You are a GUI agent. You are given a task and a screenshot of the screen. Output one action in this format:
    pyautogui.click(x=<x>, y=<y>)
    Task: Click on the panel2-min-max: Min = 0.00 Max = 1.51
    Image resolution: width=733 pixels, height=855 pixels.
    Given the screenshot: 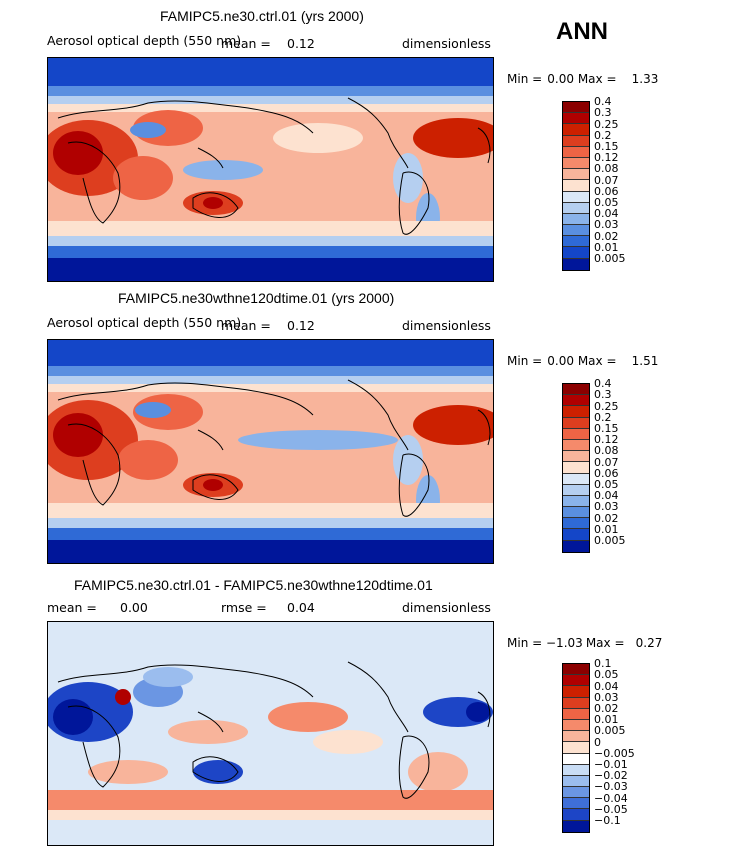 What is the action you would take?
    pyautogui.click(x=582, y=361)
    